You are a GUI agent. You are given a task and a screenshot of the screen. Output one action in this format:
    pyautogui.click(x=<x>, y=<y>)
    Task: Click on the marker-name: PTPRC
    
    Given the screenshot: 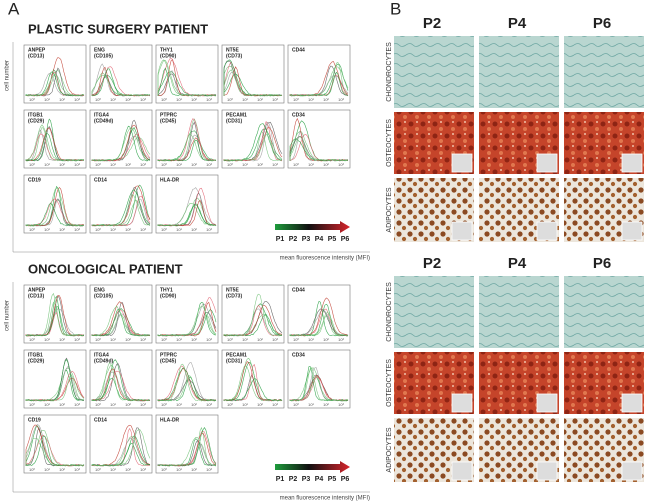 What is the action you would take?
    pyautogui.click(x=168, y=115)
    